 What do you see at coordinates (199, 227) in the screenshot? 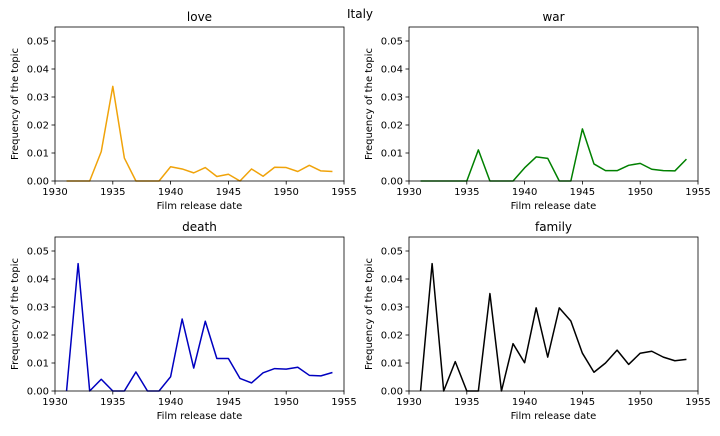
I see `chart-title: death` at bounding box center [199, 227].